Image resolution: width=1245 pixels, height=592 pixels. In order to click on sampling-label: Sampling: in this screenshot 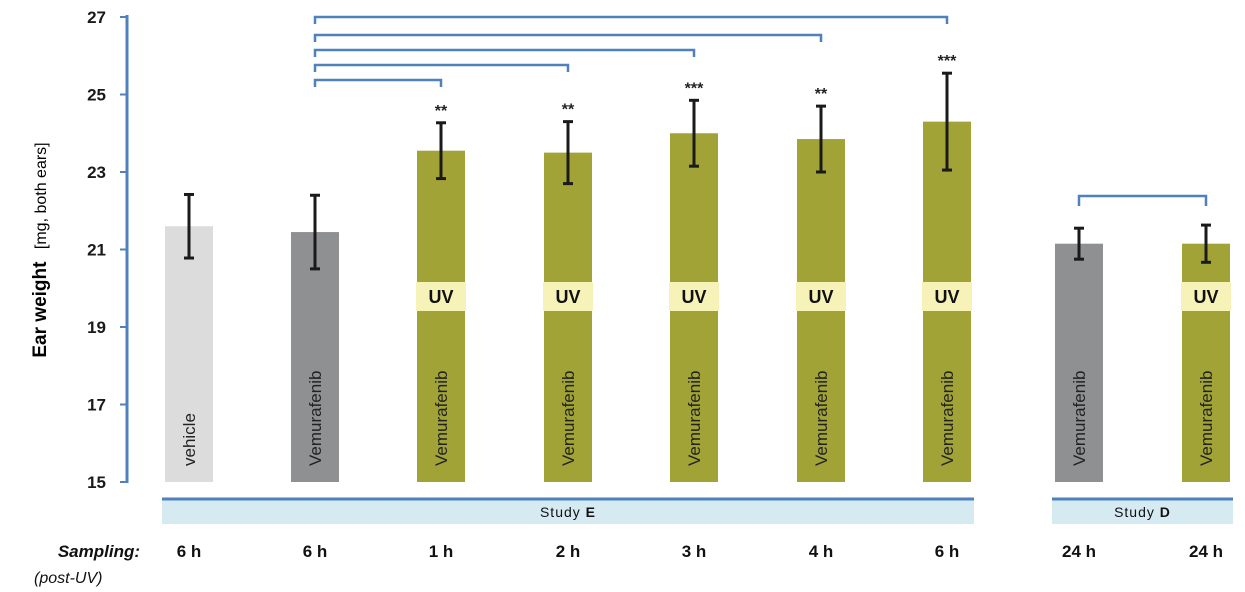, I will do `click(99, 551)`.